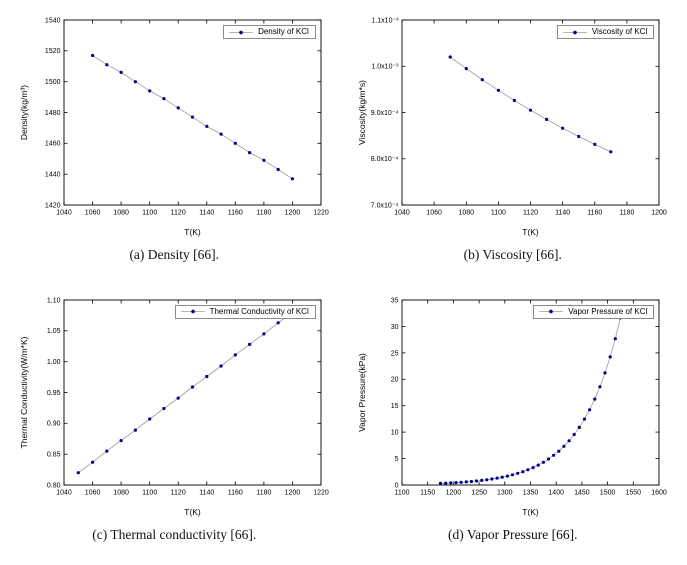 The image size is (687, 565). Describe the element at coordinates (395, 300) in the screenshot. I see `svg-text: 35` at that location.